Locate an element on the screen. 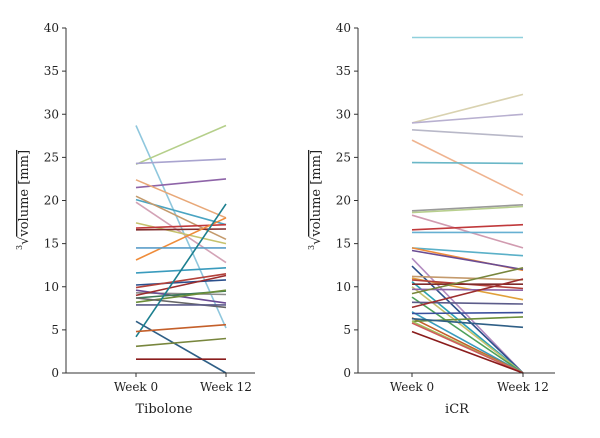 Image resolution: width=600 pixels, height=438 pixels. icr-y-tick-label: 5 is located at coordinates (347, 330).